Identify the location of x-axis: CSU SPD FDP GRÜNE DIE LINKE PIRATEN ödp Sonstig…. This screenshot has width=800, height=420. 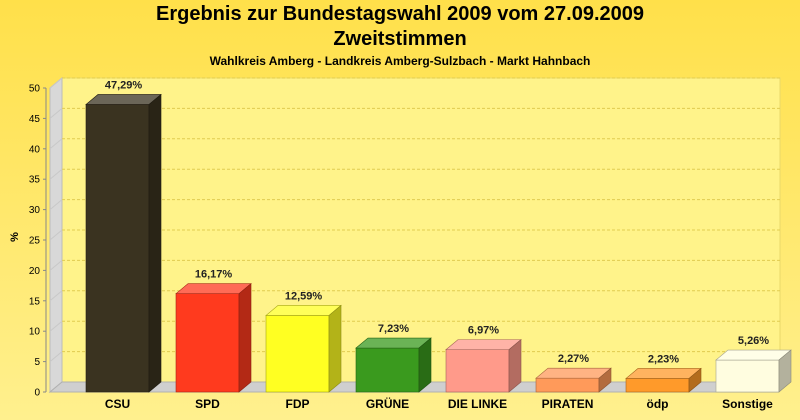
(439, 403).